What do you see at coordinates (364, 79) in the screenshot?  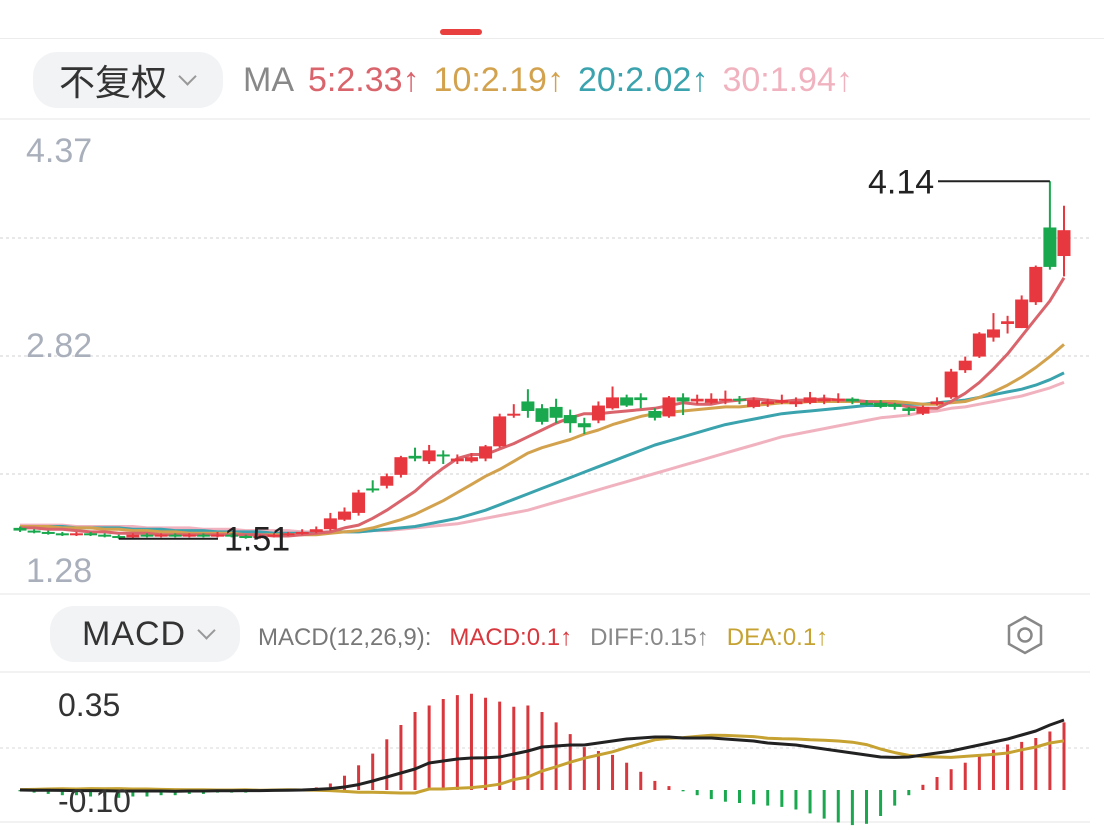 I see `ma-value-0: 5:2.33↑` at bounding box center [364, 79].